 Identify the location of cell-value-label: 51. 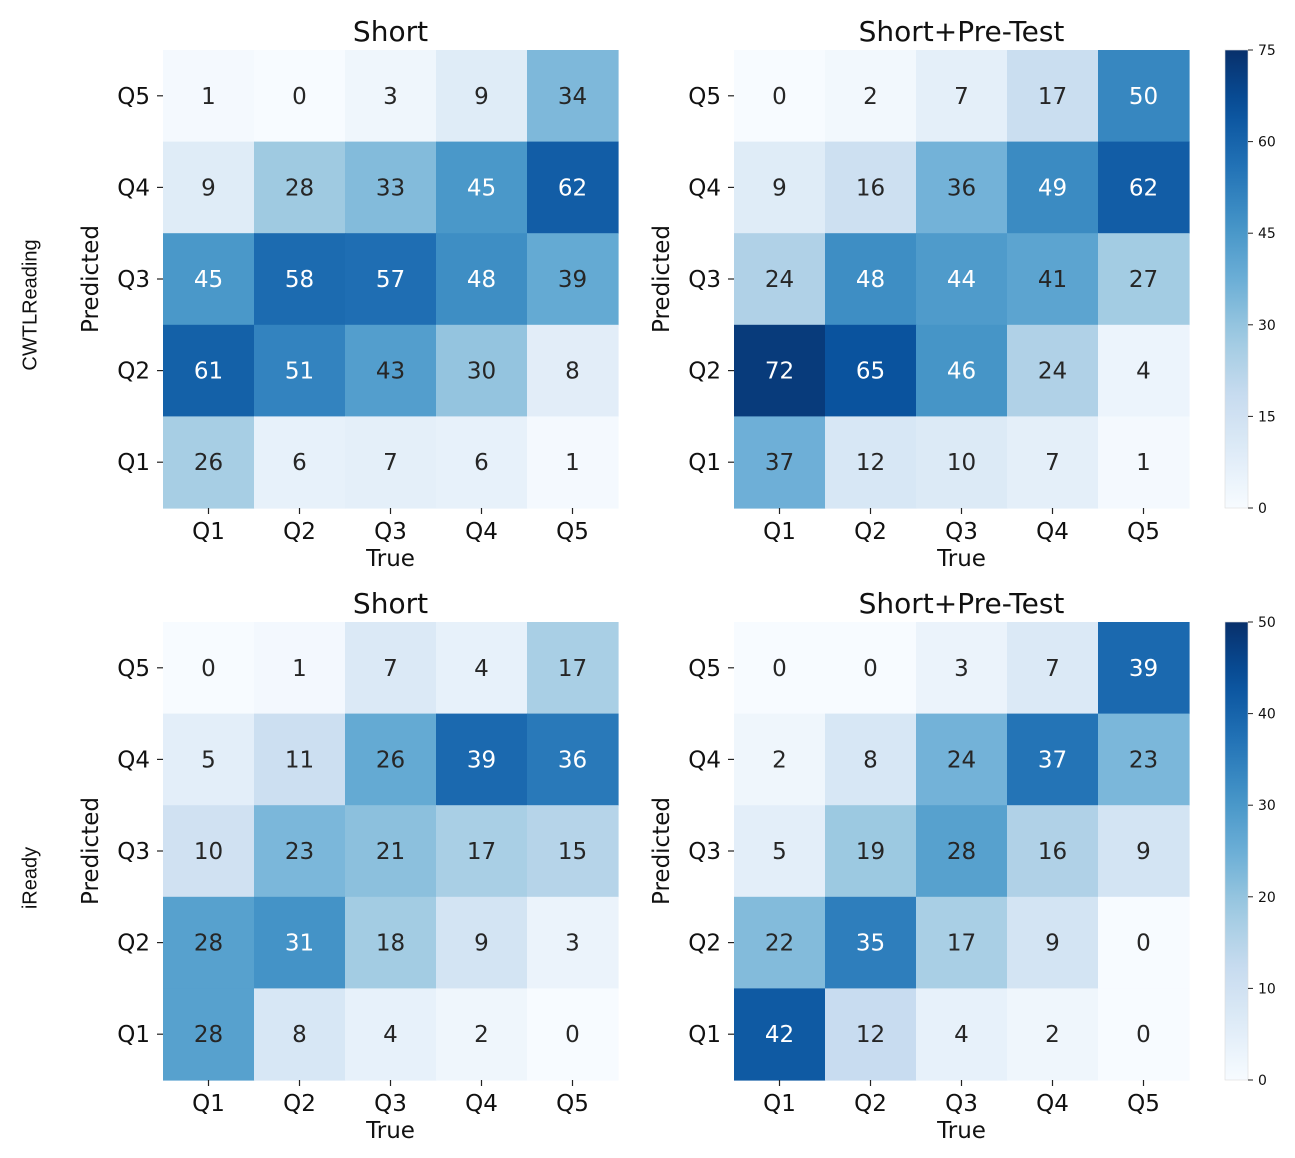
(299, 372).